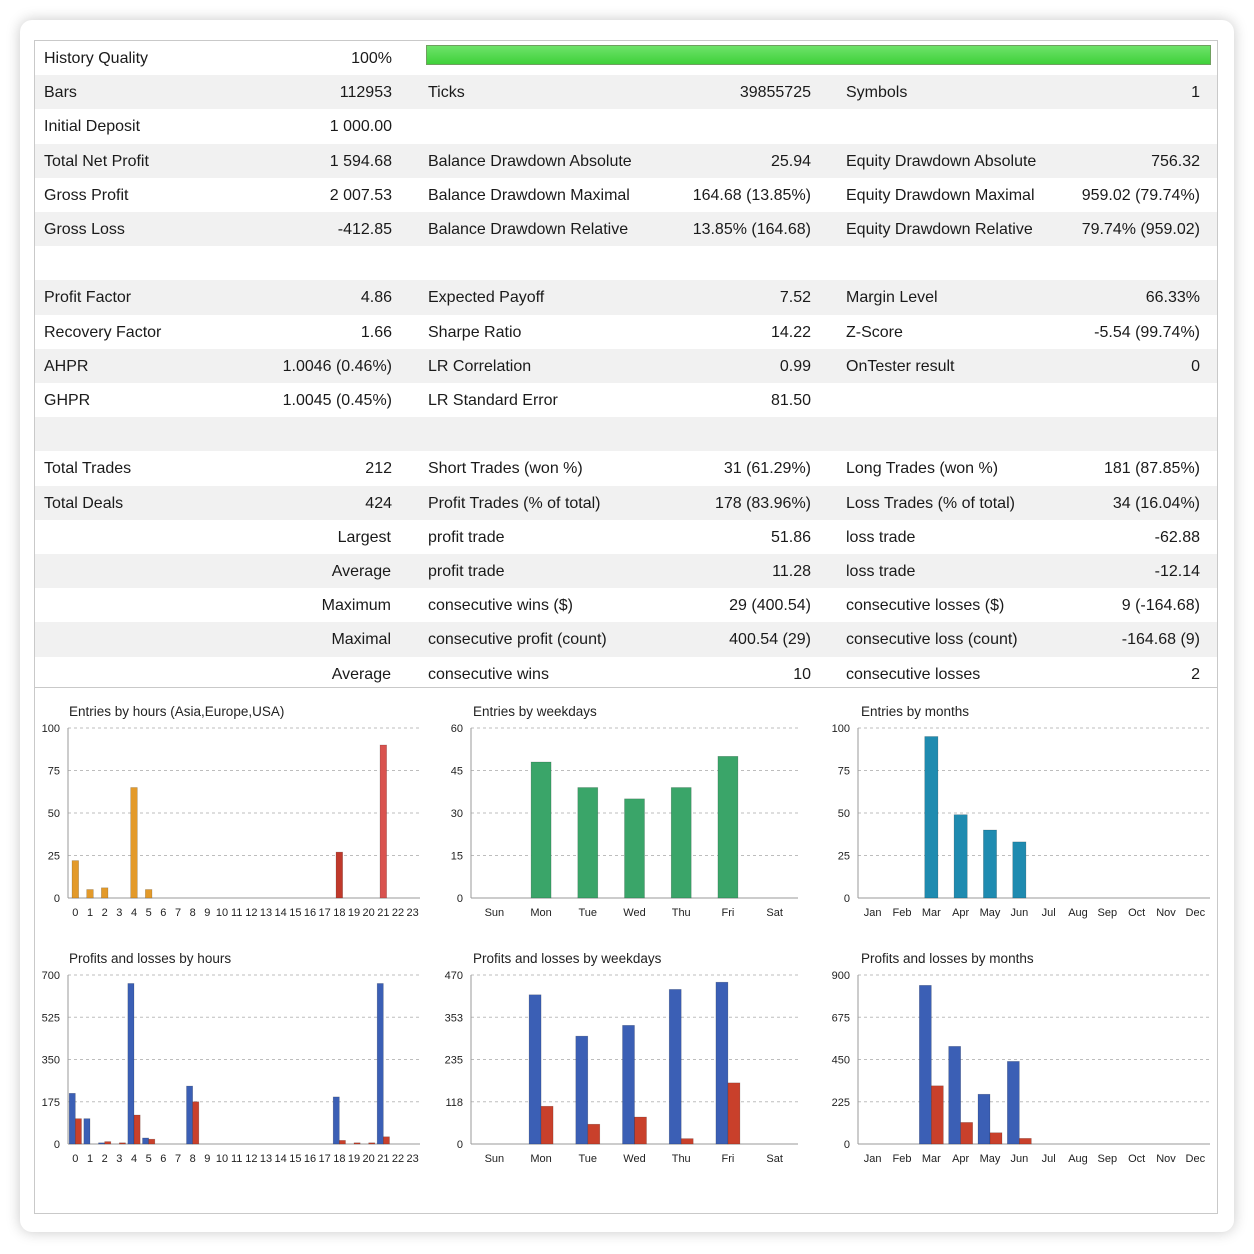 The height and width of the screenshot is (1254, 1254). Describe the element at coordinates (790, 537) in the screenshot. I see `stat-value: 51.86` at that location.